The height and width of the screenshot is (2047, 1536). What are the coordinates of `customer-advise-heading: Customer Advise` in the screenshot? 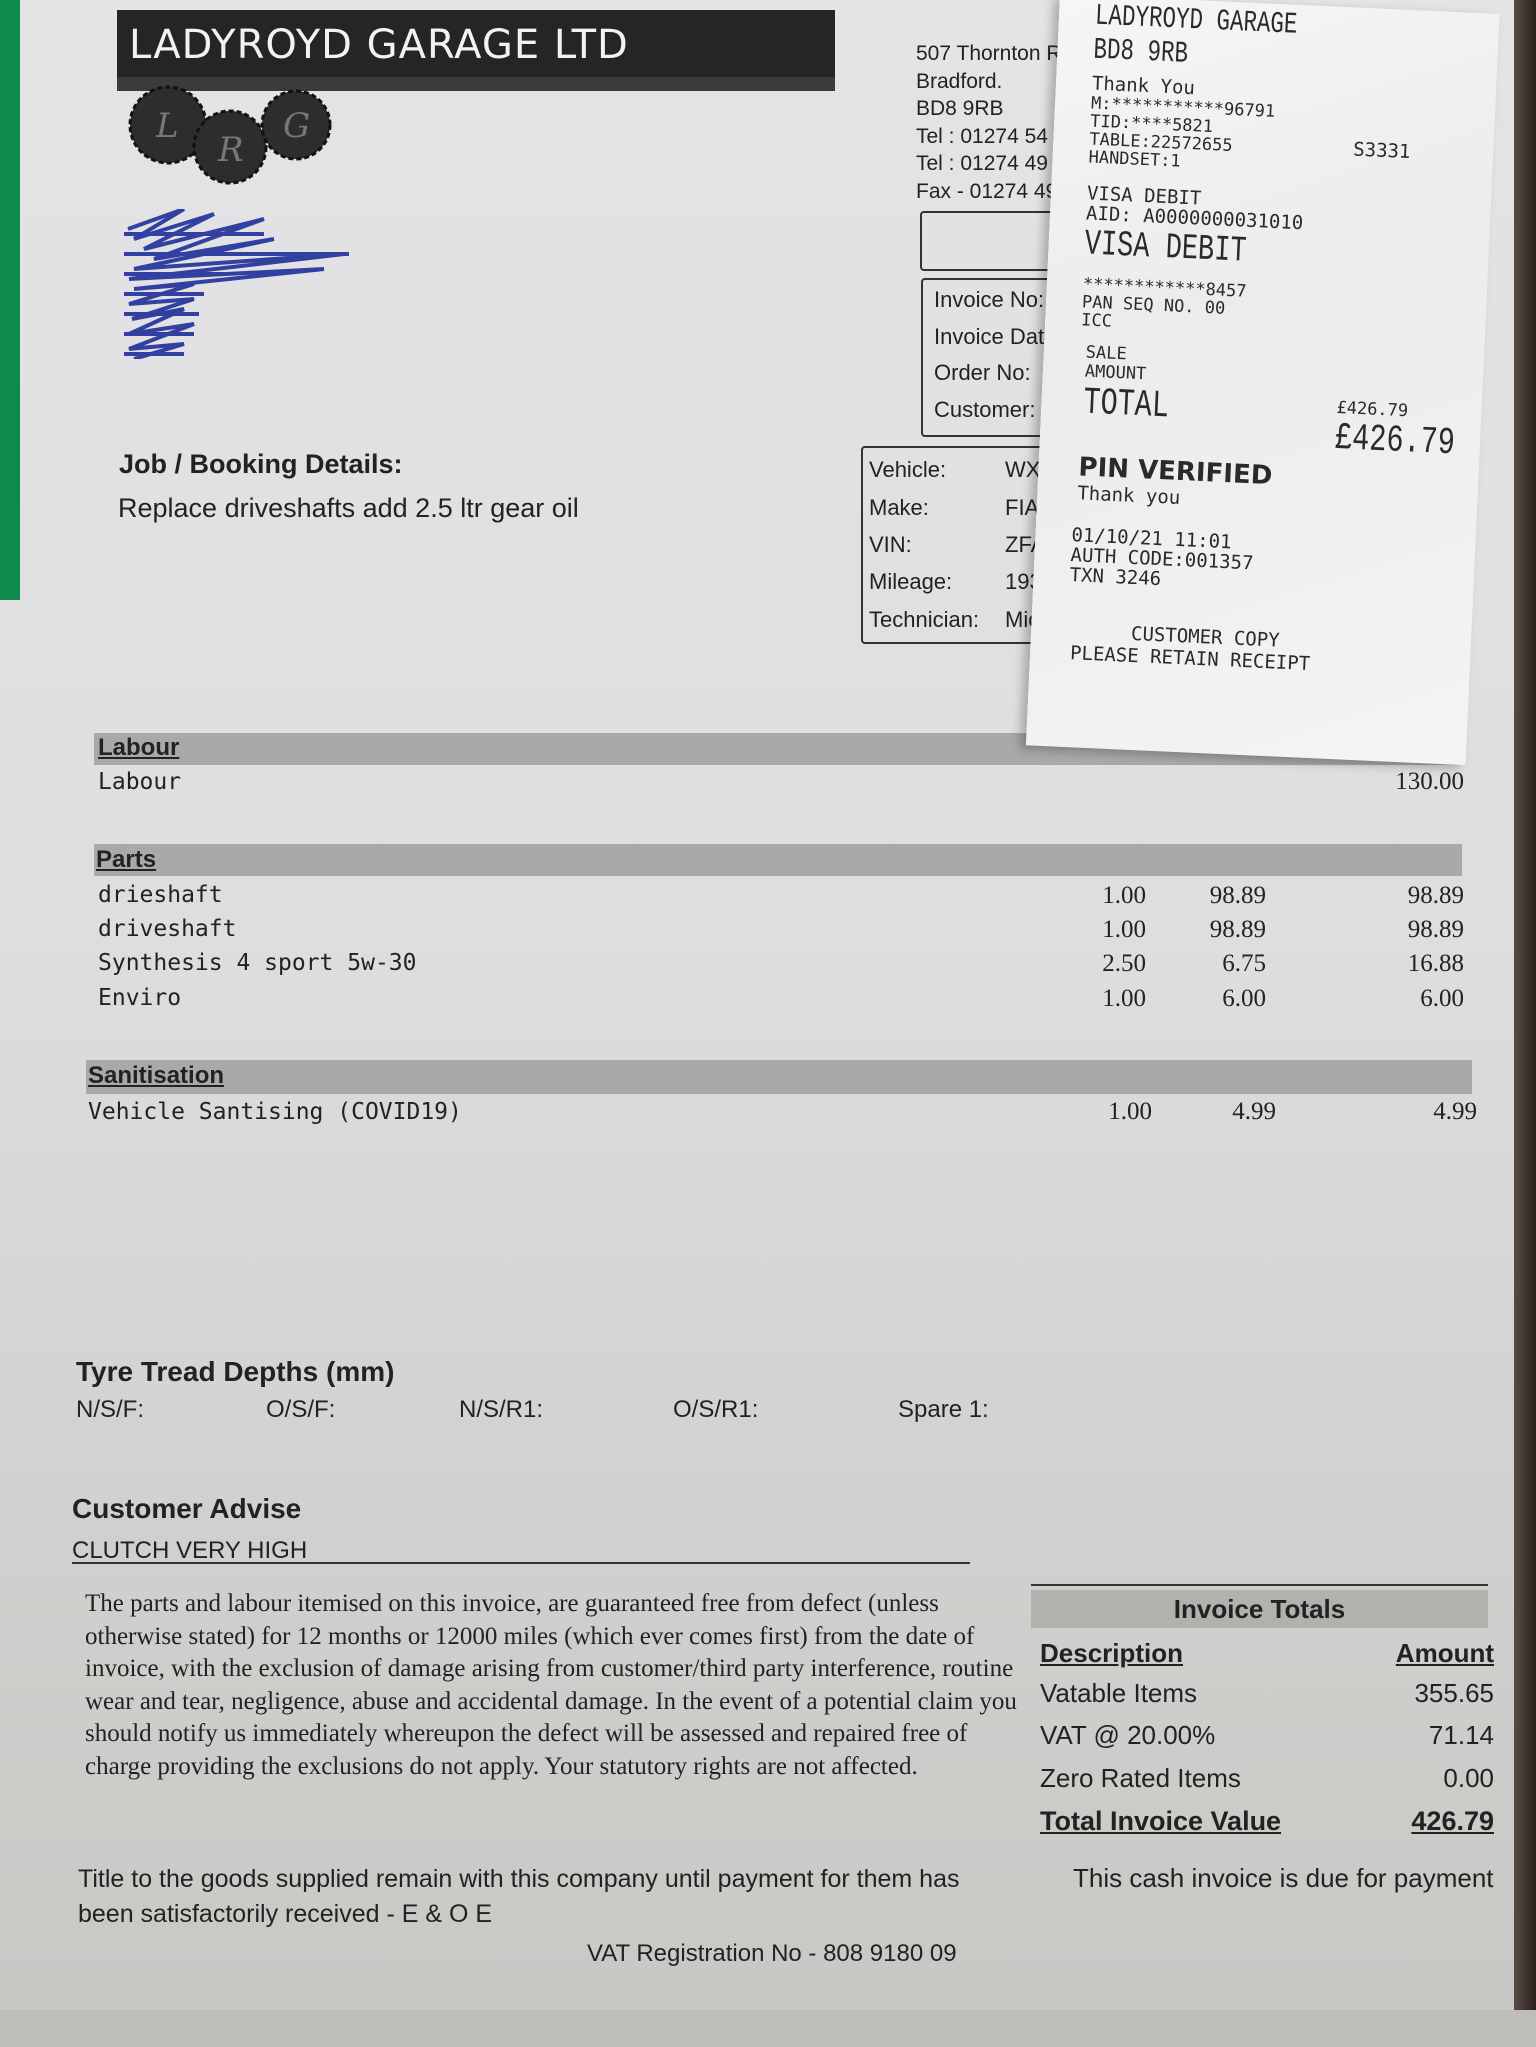 It's located at (187, 1508).